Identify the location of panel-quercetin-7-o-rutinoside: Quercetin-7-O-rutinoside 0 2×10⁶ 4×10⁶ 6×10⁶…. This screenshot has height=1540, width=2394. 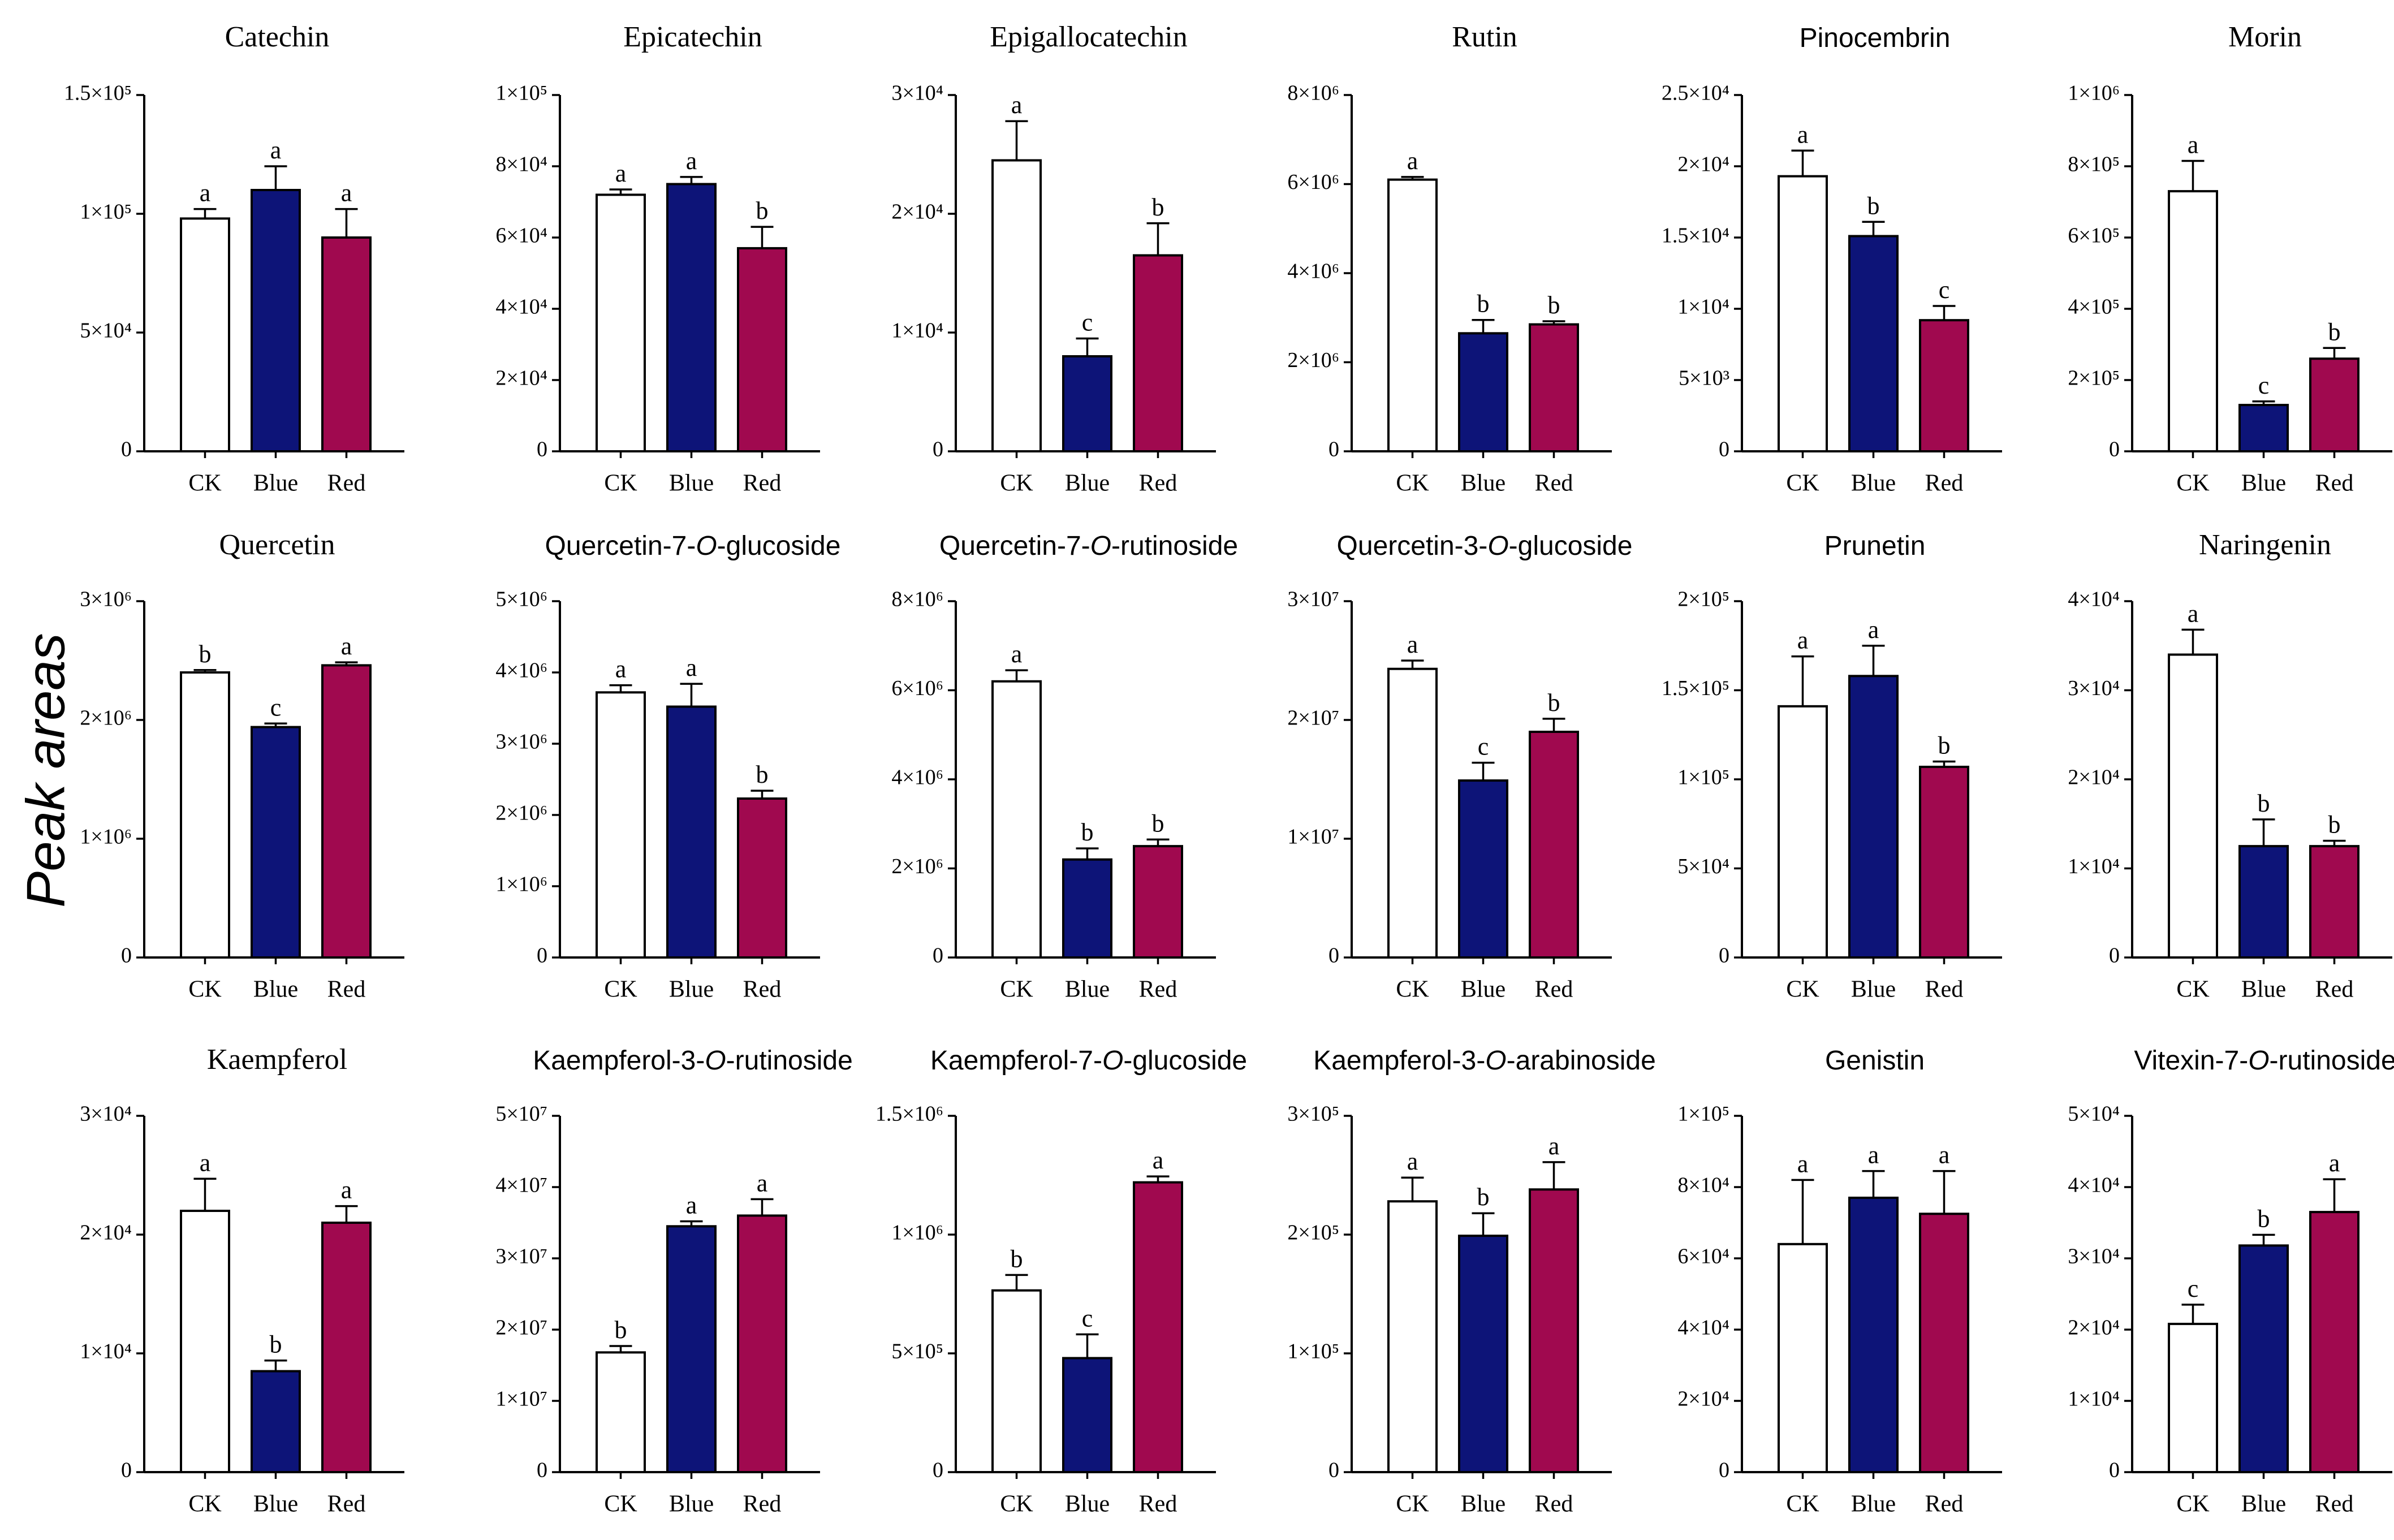
(1064, 767).